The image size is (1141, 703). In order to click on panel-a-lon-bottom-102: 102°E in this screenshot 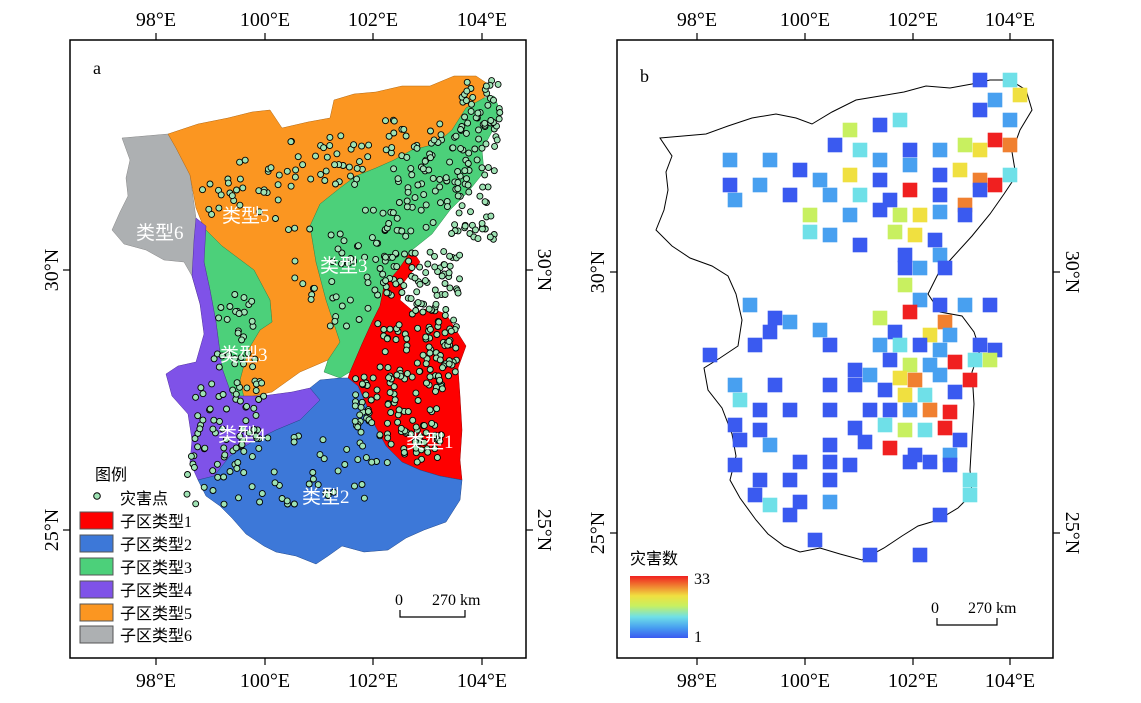, I will do `click(373, 681)`.